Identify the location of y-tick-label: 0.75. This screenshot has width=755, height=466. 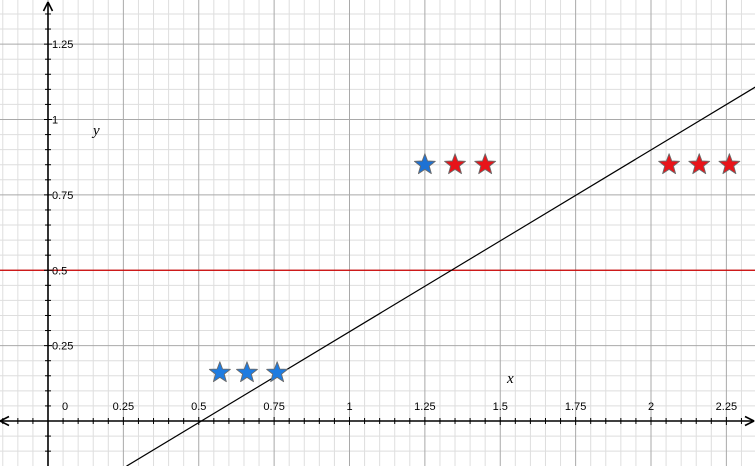
(62, 196).